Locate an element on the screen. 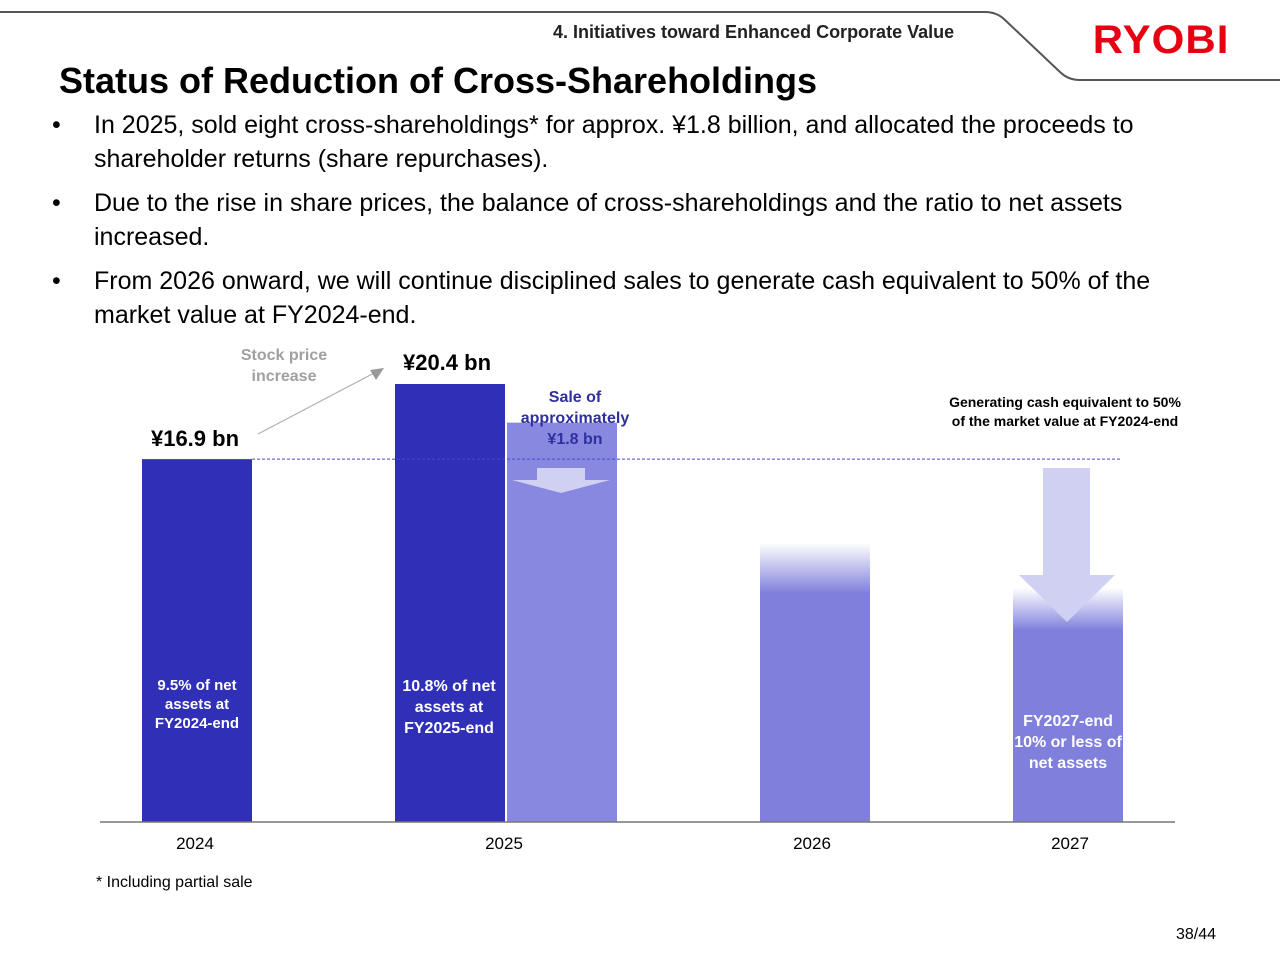 This screenshot has height=960, width=1280. x-tick-2025: 2025 is located at coordinates (504, 843).